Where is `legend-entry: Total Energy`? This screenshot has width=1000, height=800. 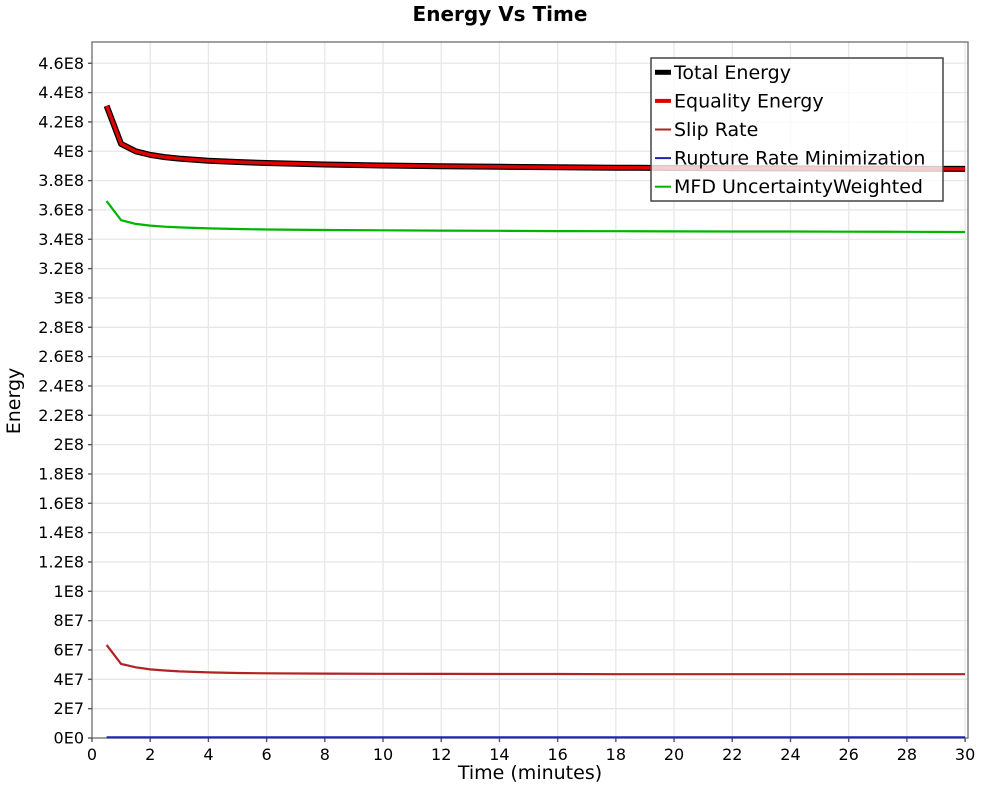 legend-entry: Total Energy is located at coordinates (723, 73).